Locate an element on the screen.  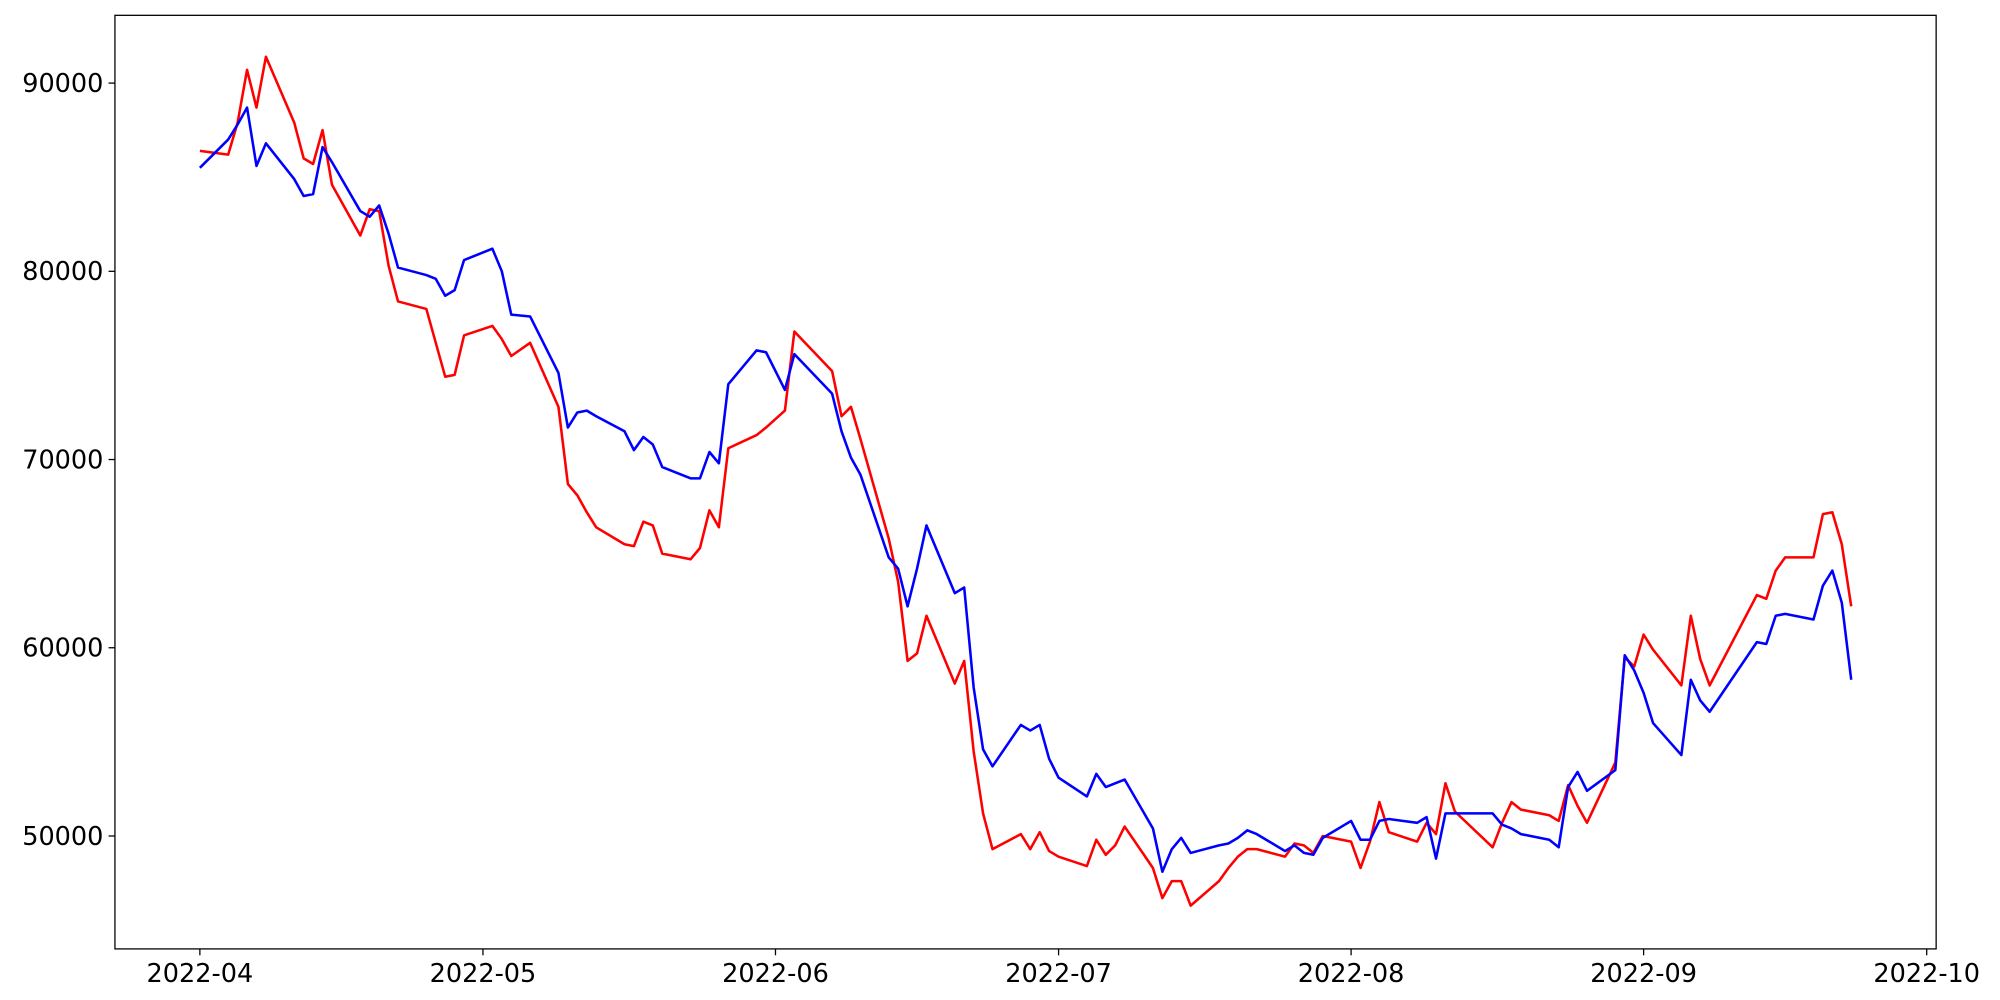
x-tick-label: 2022-04 is located at coordinates (200, 974).